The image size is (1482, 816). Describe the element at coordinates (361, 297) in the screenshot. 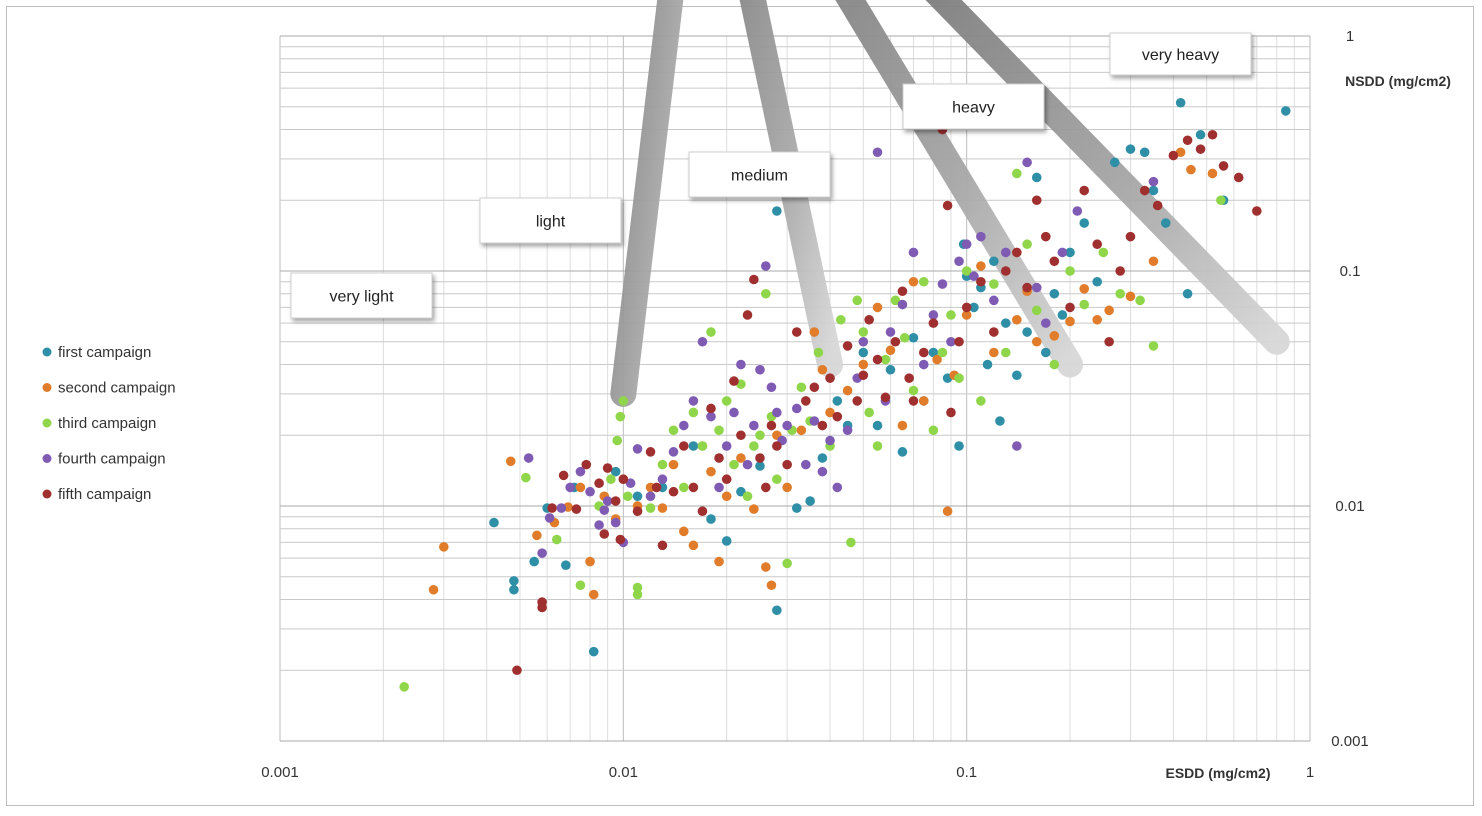

I see `pollution-class-label: very light` at that location.